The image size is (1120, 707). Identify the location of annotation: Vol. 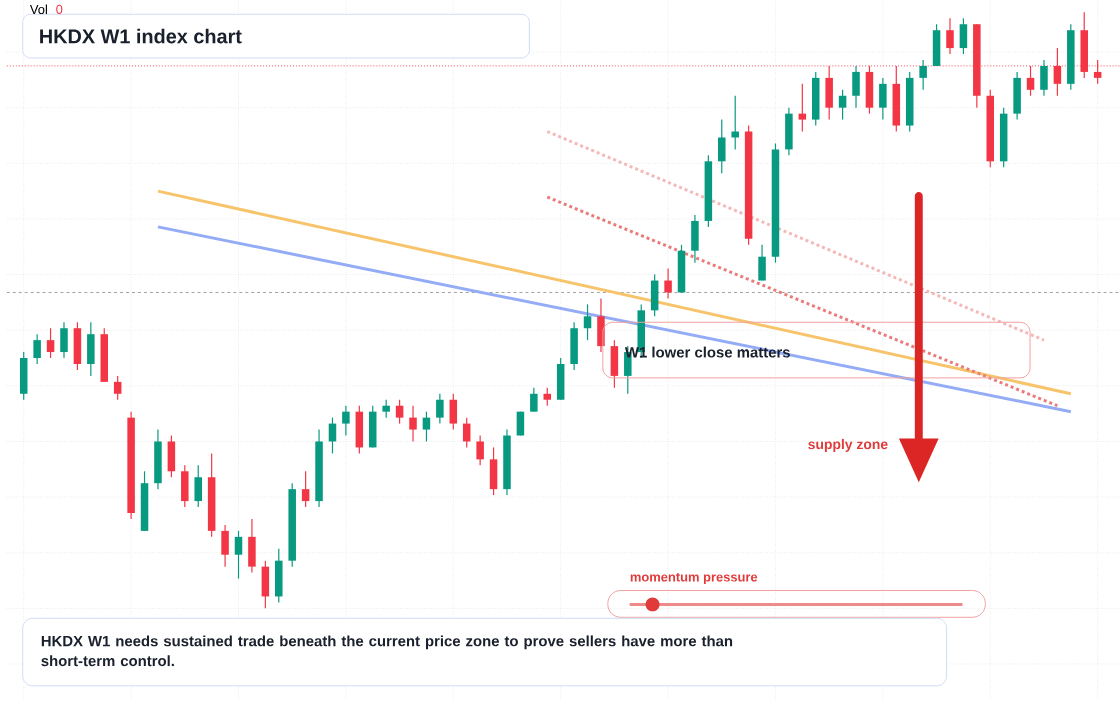
(38, 9).